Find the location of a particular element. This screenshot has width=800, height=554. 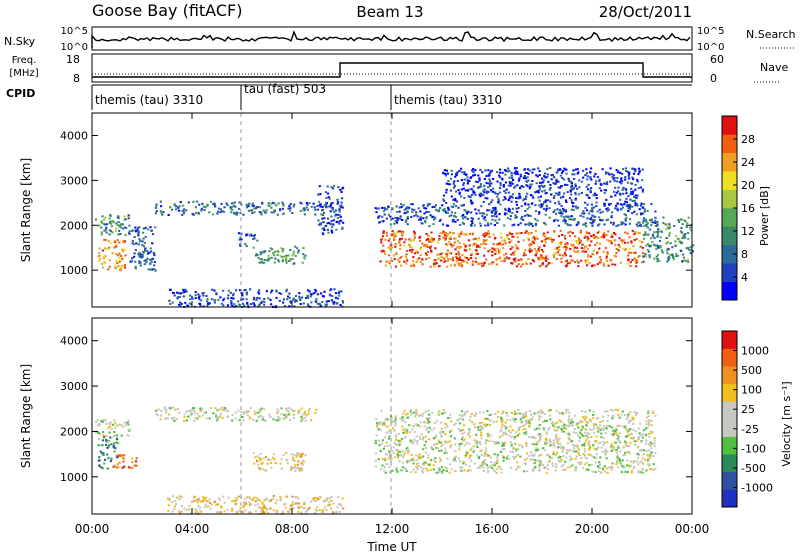

x-tick-label: 00:00 is located at coordinates (692, 529).